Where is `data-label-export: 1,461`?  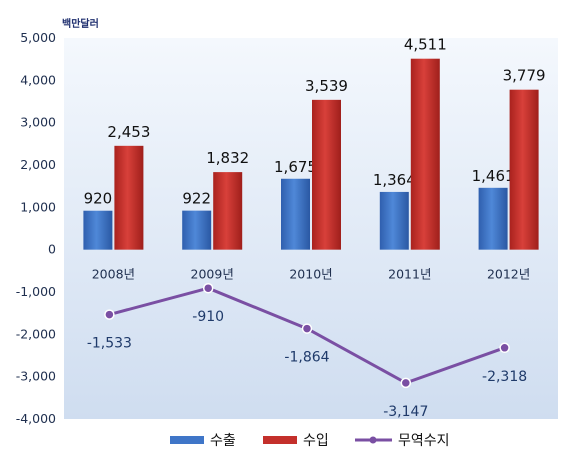 data-label-export: 1,461 is located at coordinates (493, 176).